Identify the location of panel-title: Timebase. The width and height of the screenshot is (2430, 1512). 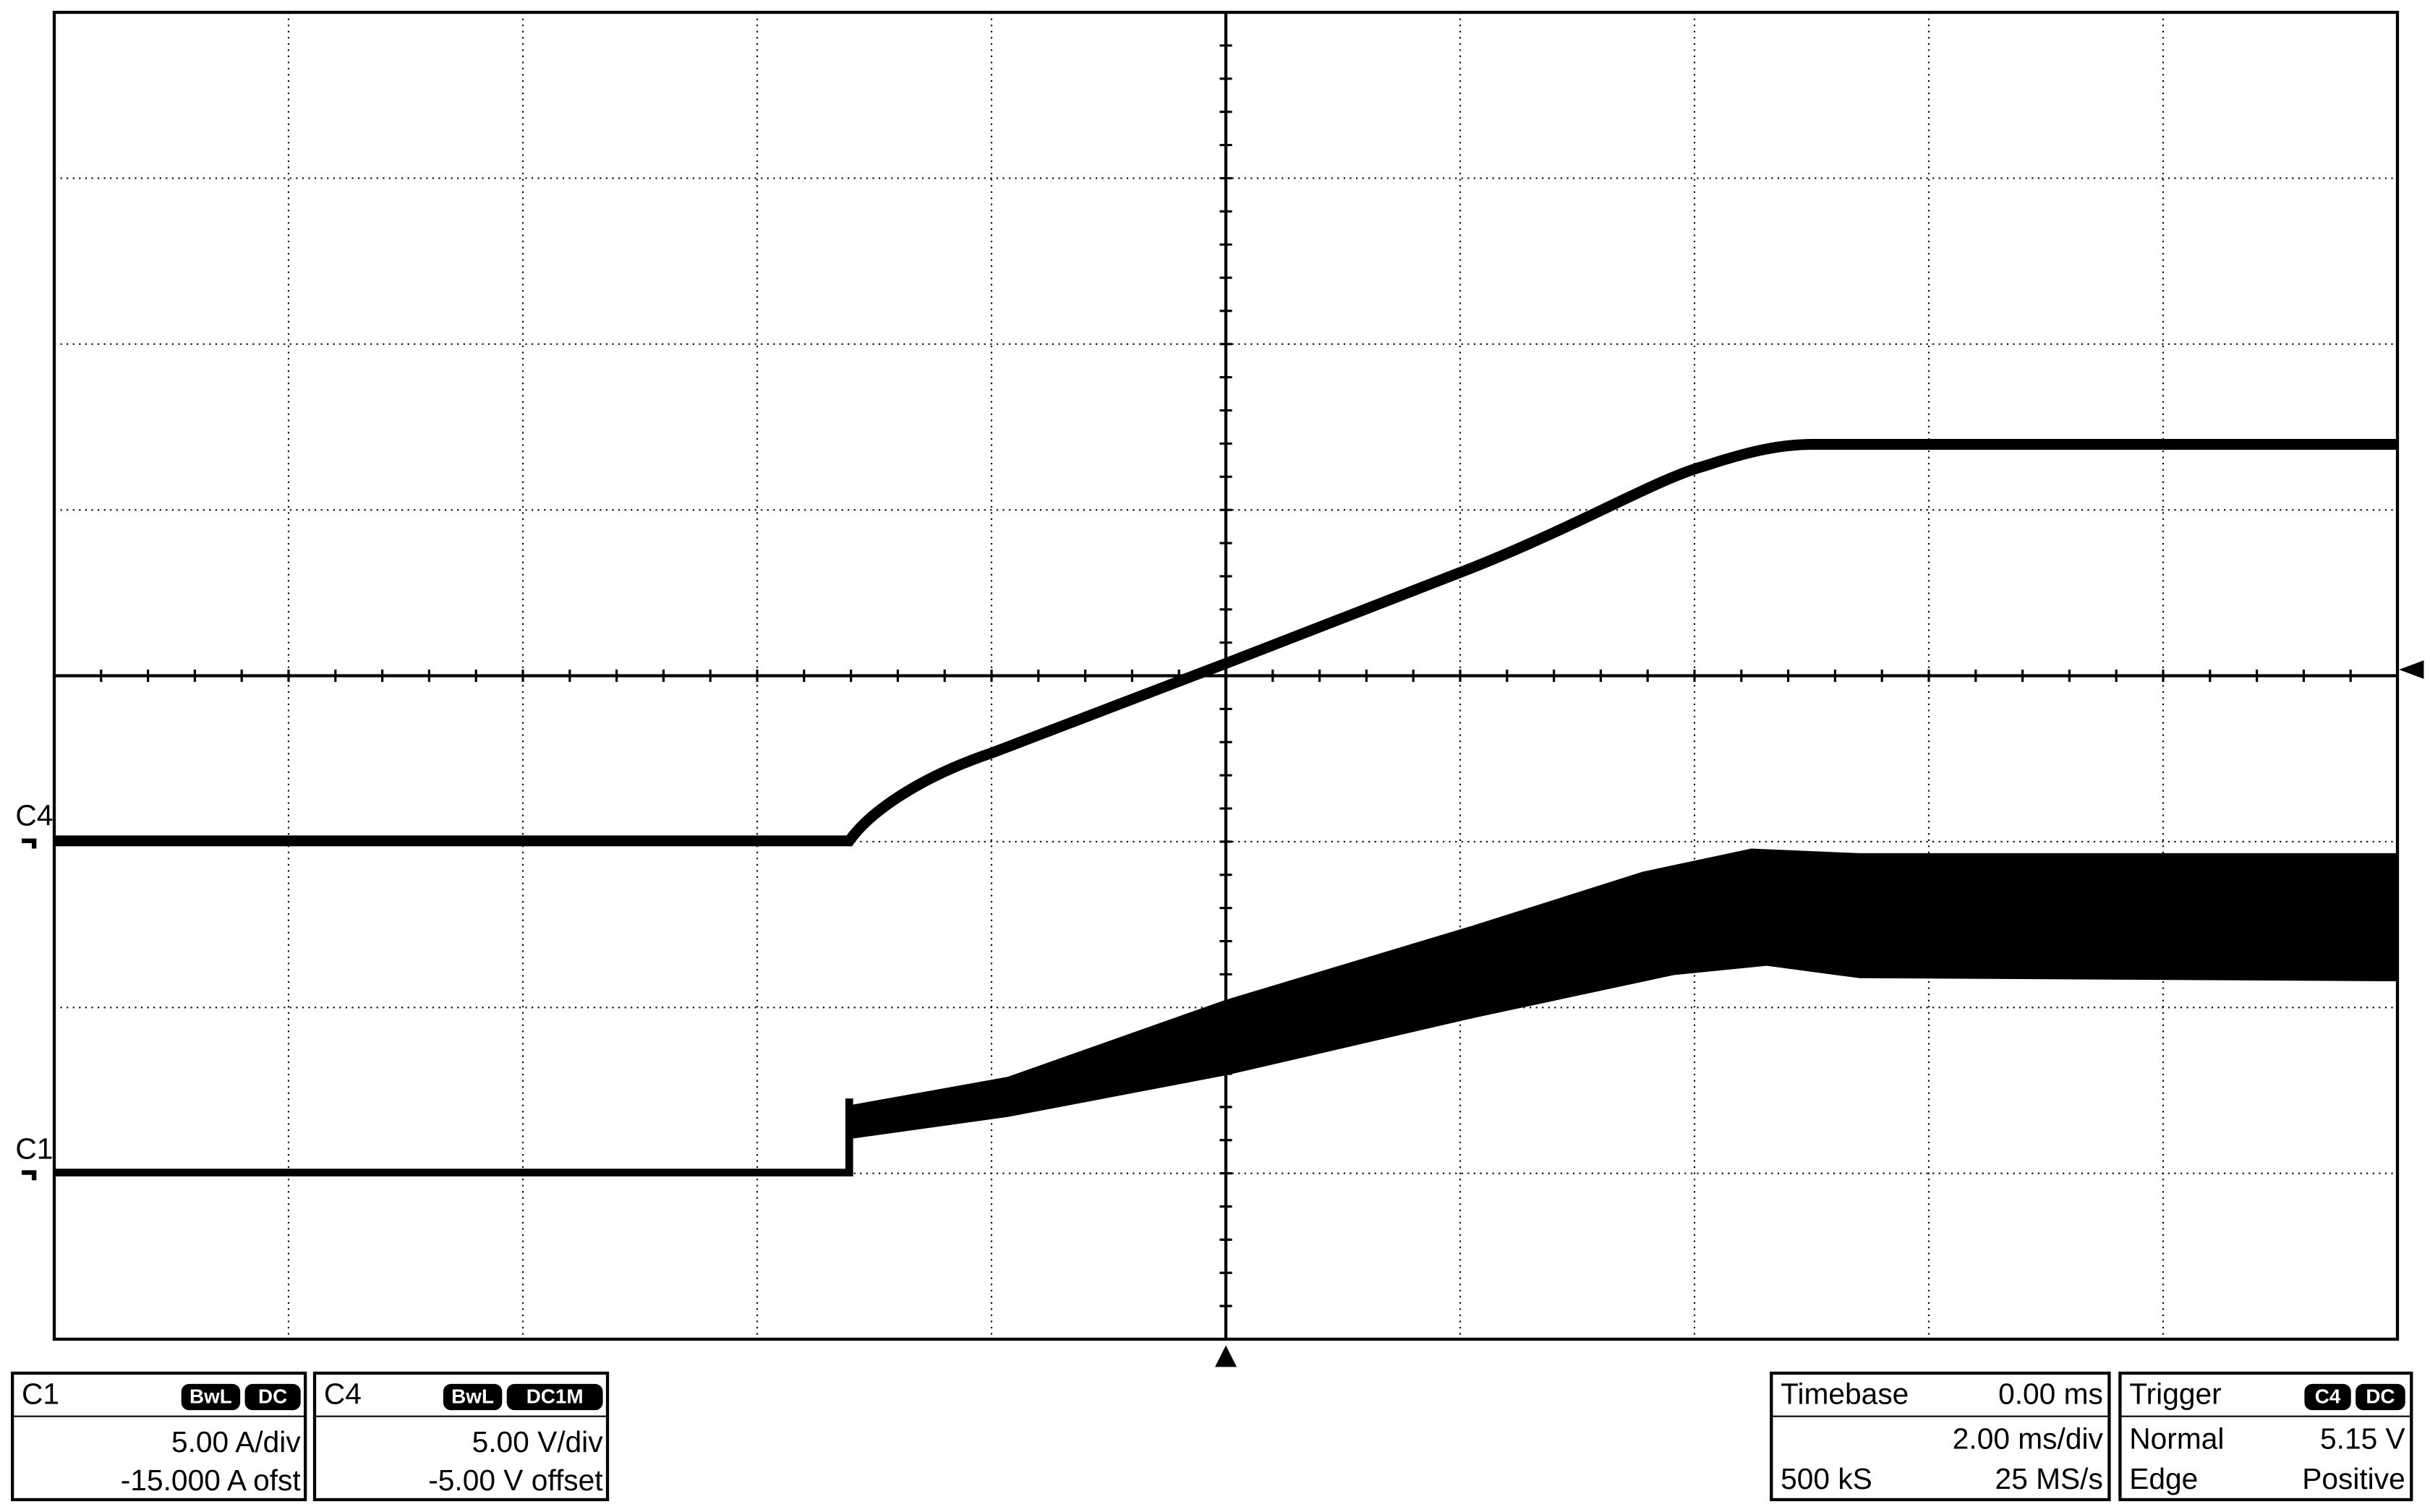
(1845, 1394).